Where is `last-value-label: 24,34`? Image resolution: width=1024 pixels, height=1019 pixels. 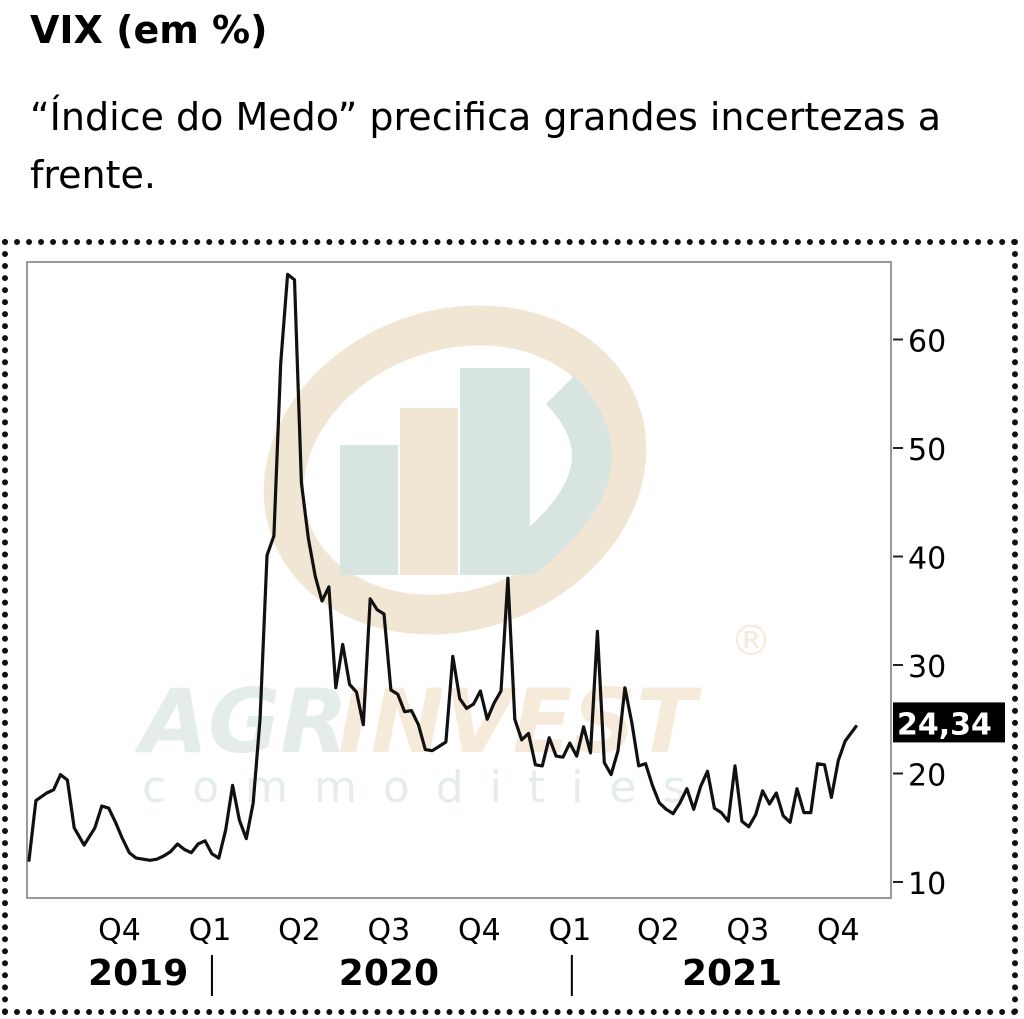
last-value-label: 24,34 is located at coordinates (944, 724).